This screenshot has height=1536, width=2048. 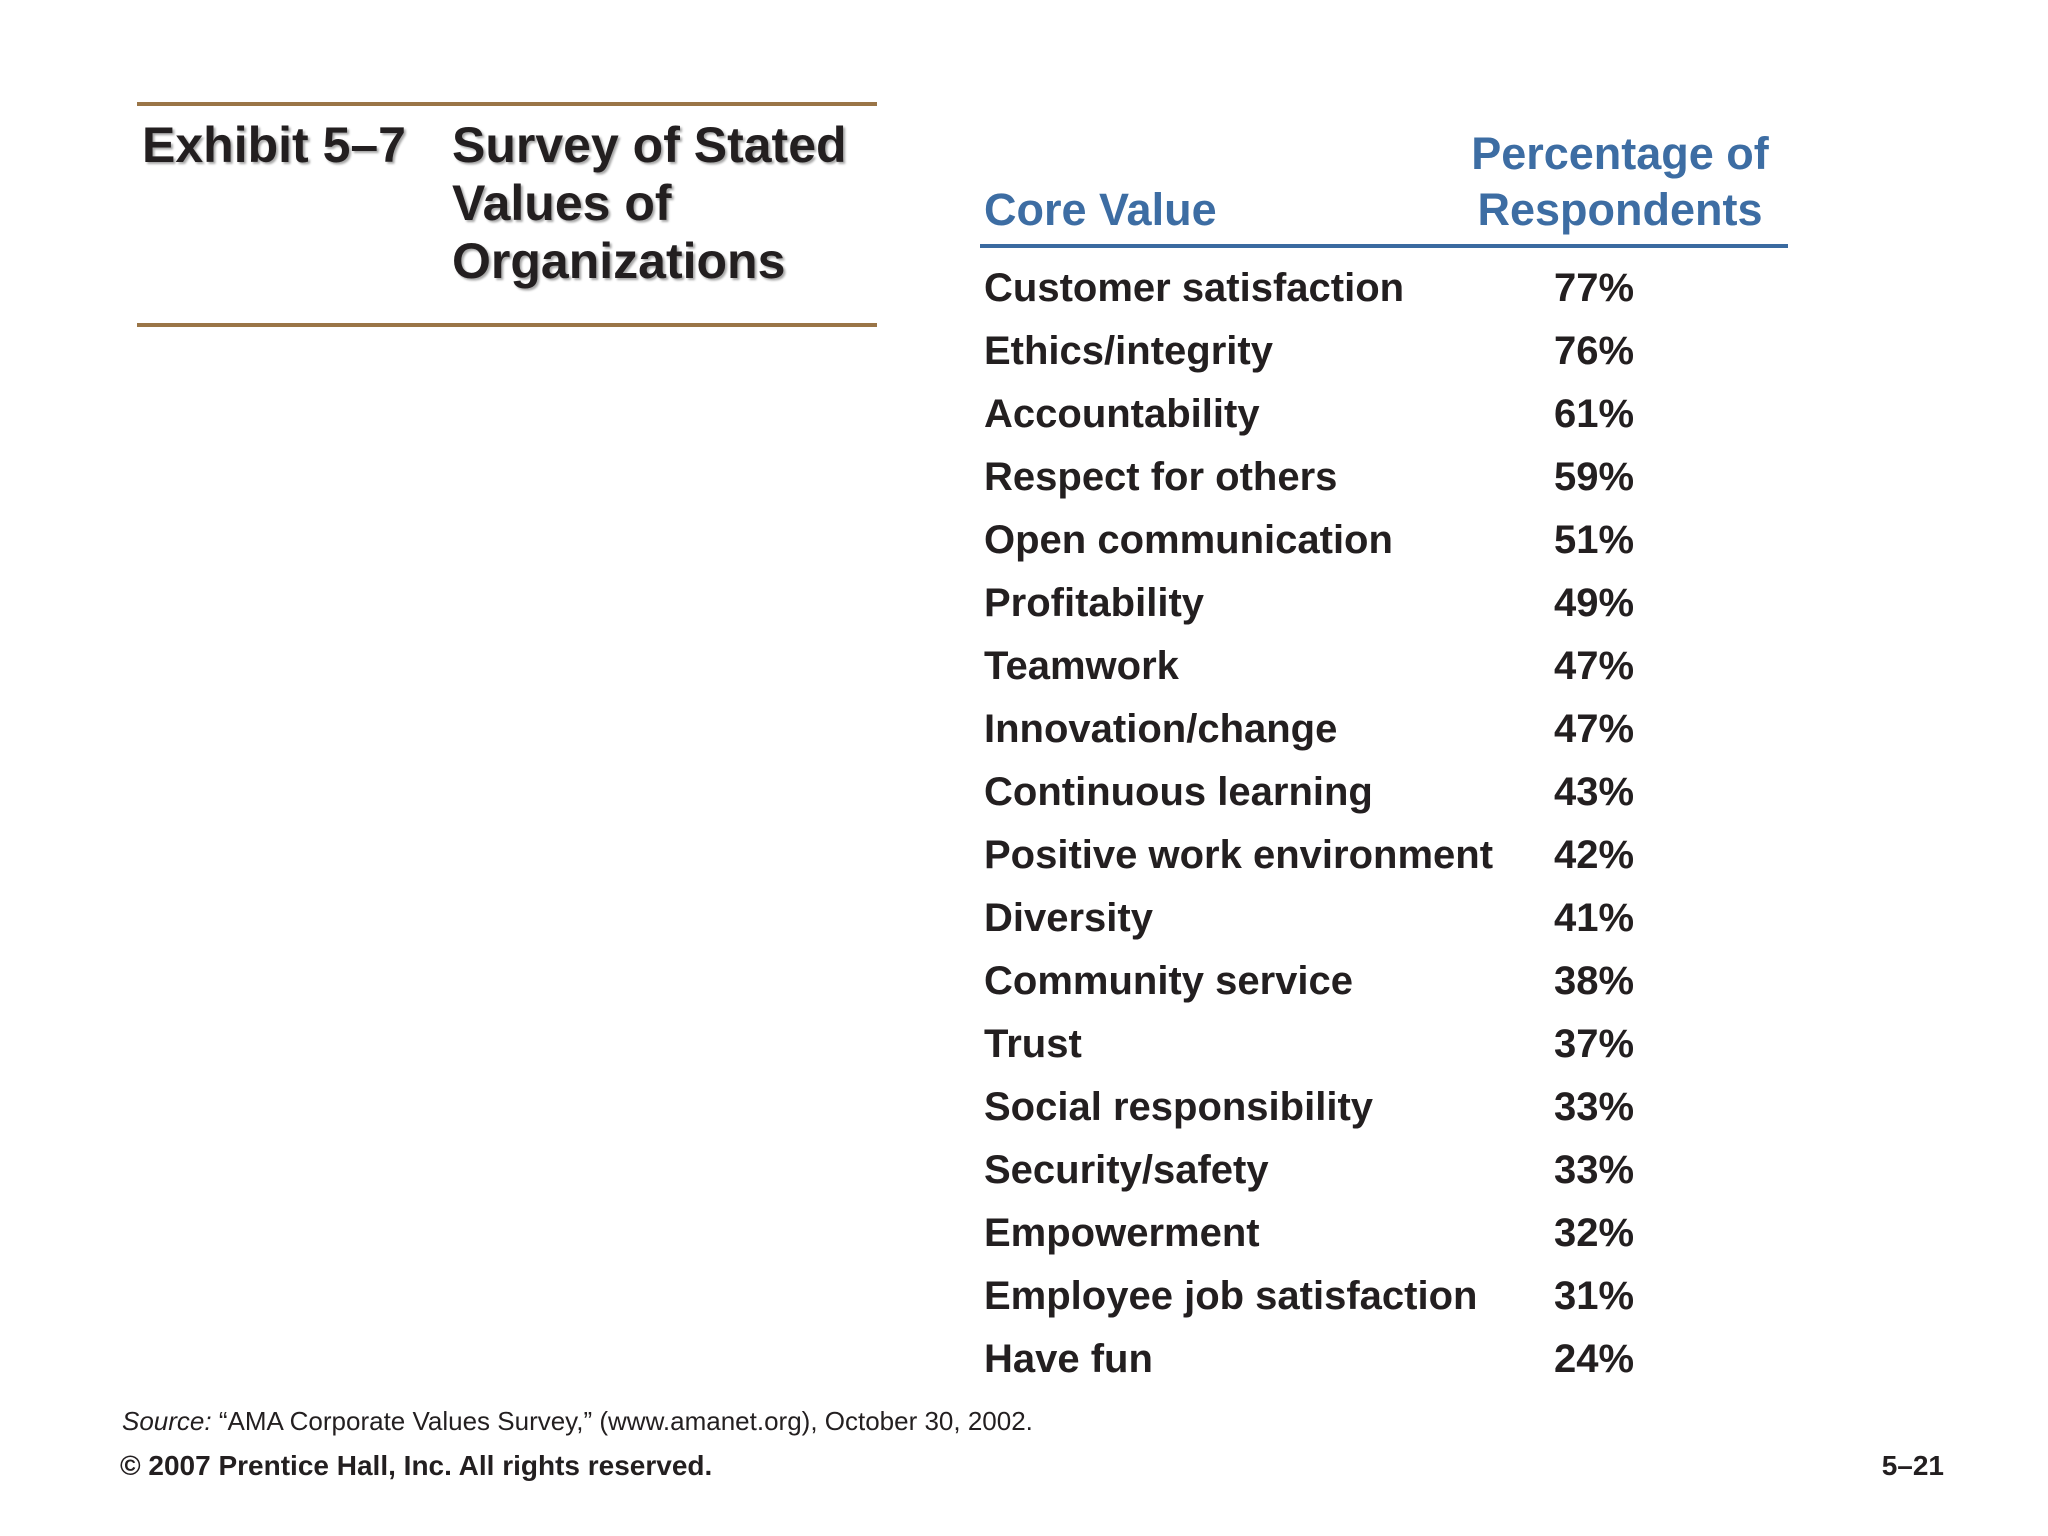 I want to click on percentage-header-line: Percentage of, so click(x=1620, y=153).